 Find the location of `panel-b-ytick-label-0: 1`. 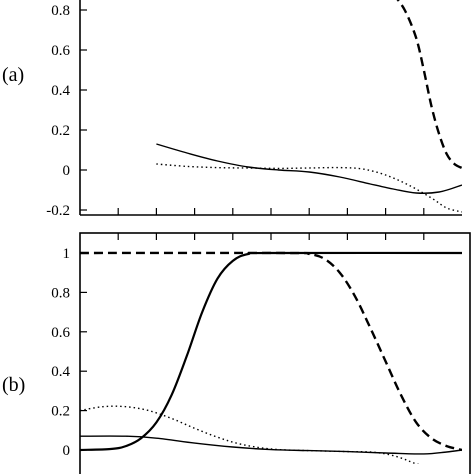

panel-b-ytick-label-0: 1 is located at coordinates (67, 254).